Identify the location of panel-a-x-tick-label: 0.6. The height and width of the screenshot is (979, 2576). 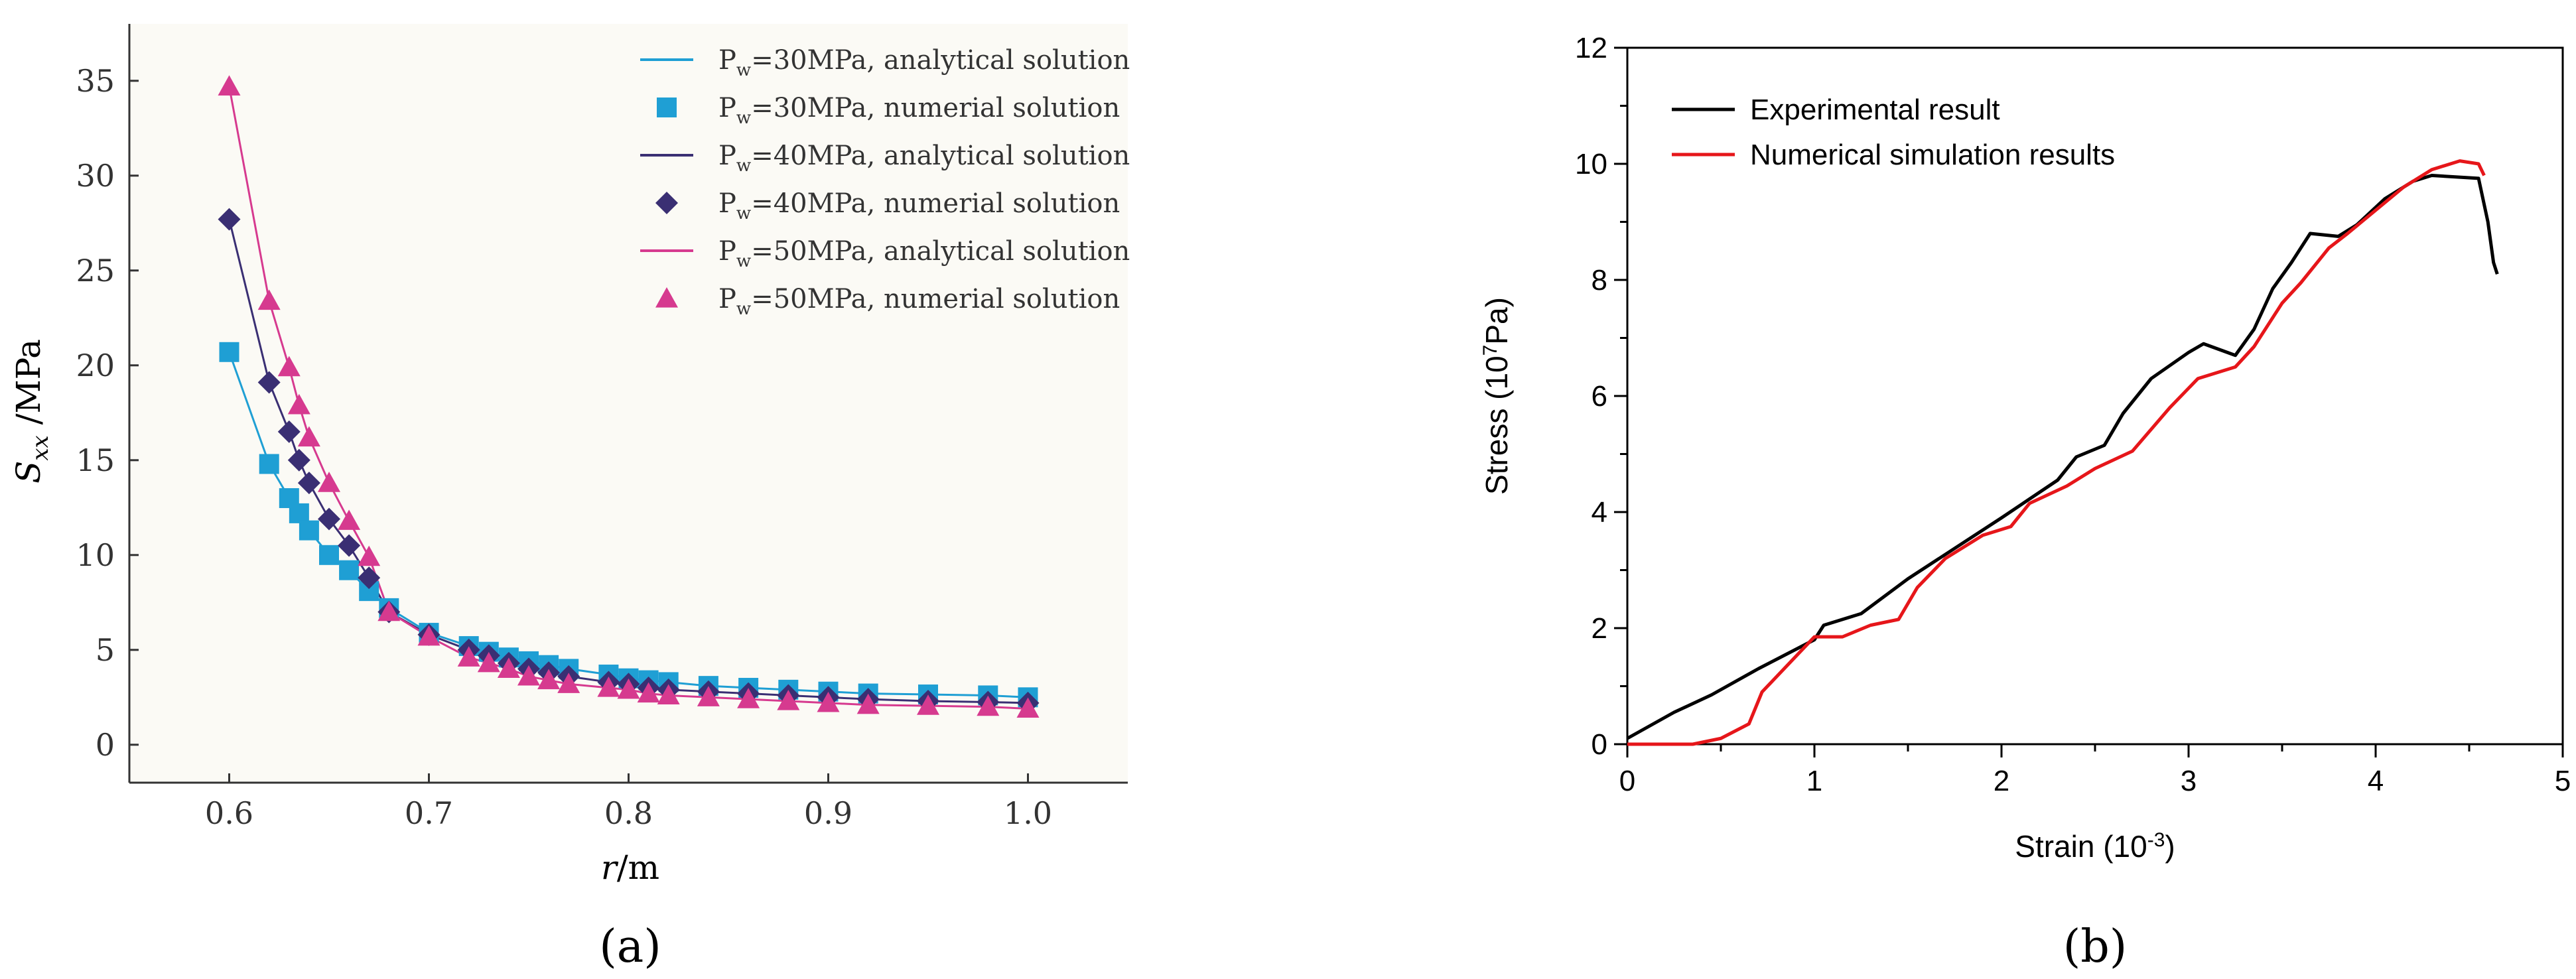
(229, 813).